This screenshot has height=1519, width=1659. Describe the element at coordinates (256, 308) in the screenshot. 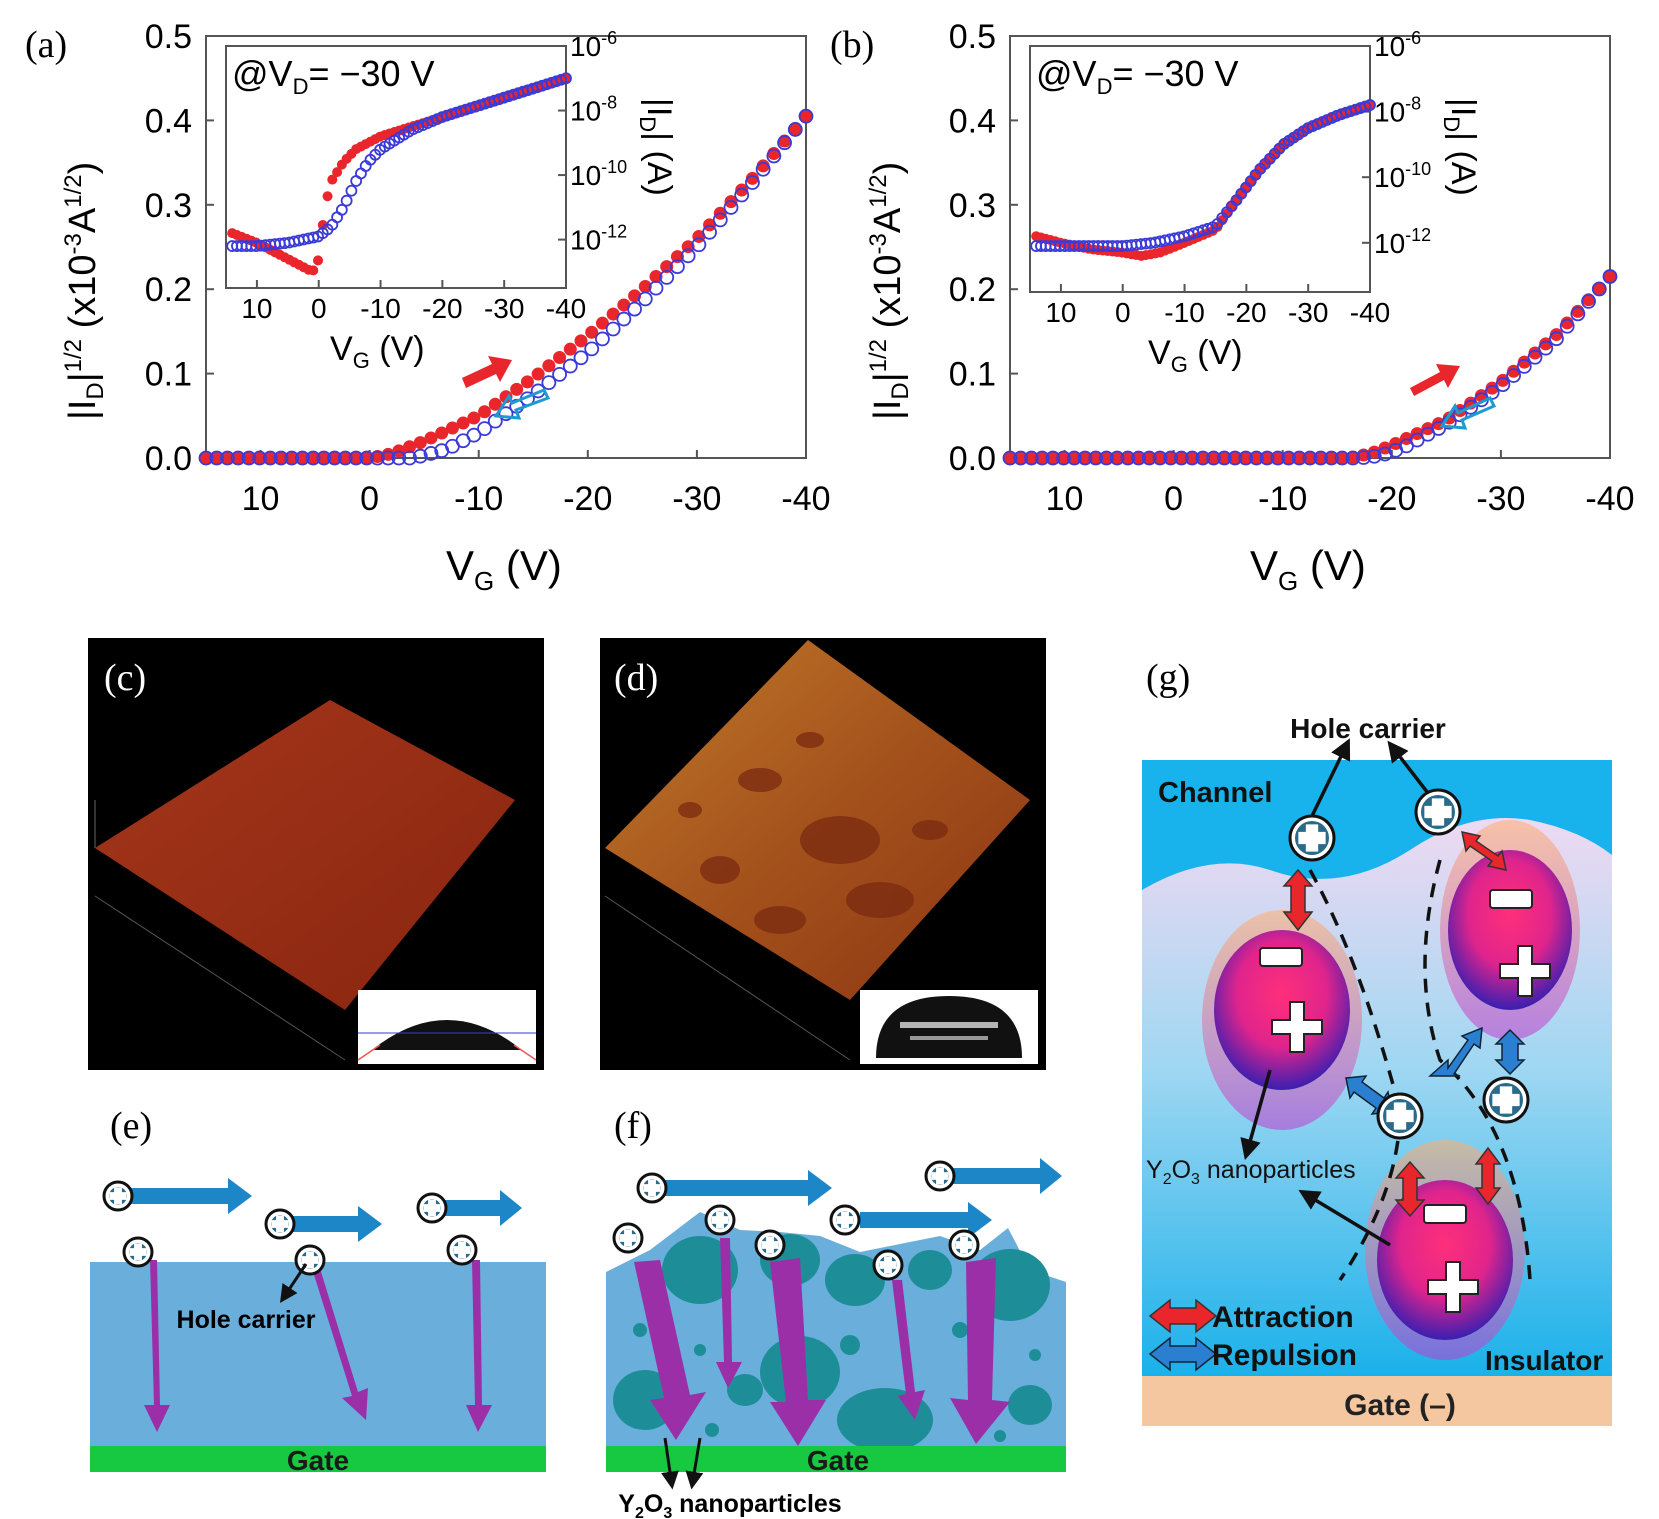

I see `x-tick-label: 10` at that location.